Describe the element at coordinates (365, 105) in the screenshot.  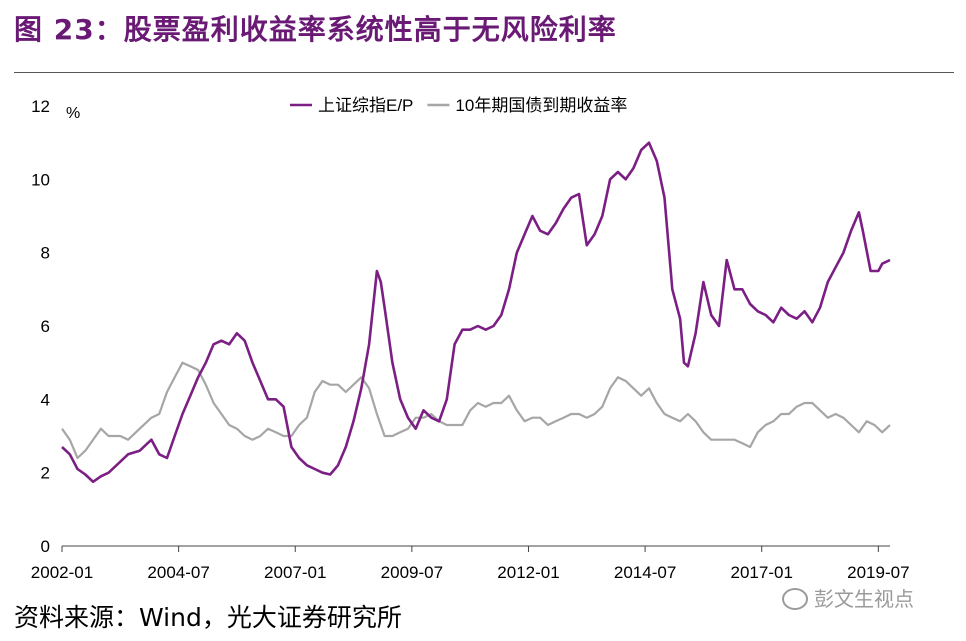
I see `legend-label: 上证综指E/P` at that location.